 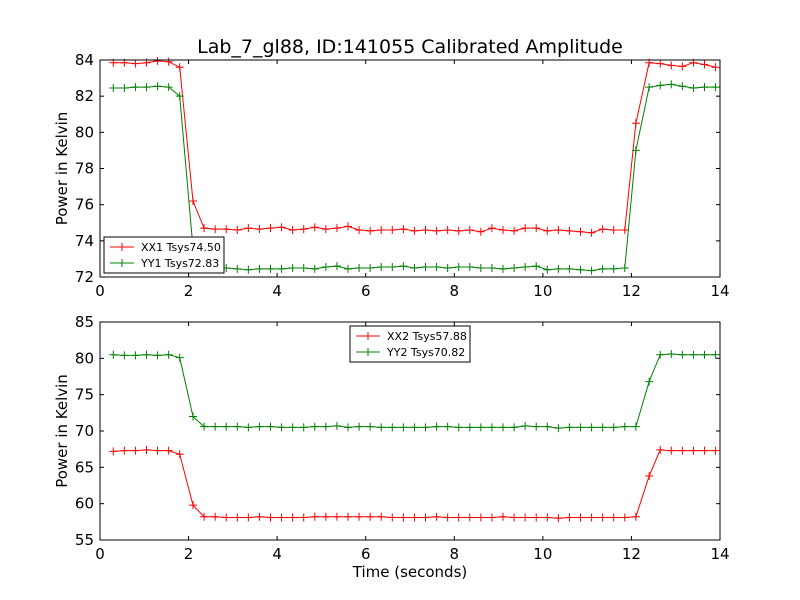 I want to click on x-tick-label: 4, so click(x=277, y=554).